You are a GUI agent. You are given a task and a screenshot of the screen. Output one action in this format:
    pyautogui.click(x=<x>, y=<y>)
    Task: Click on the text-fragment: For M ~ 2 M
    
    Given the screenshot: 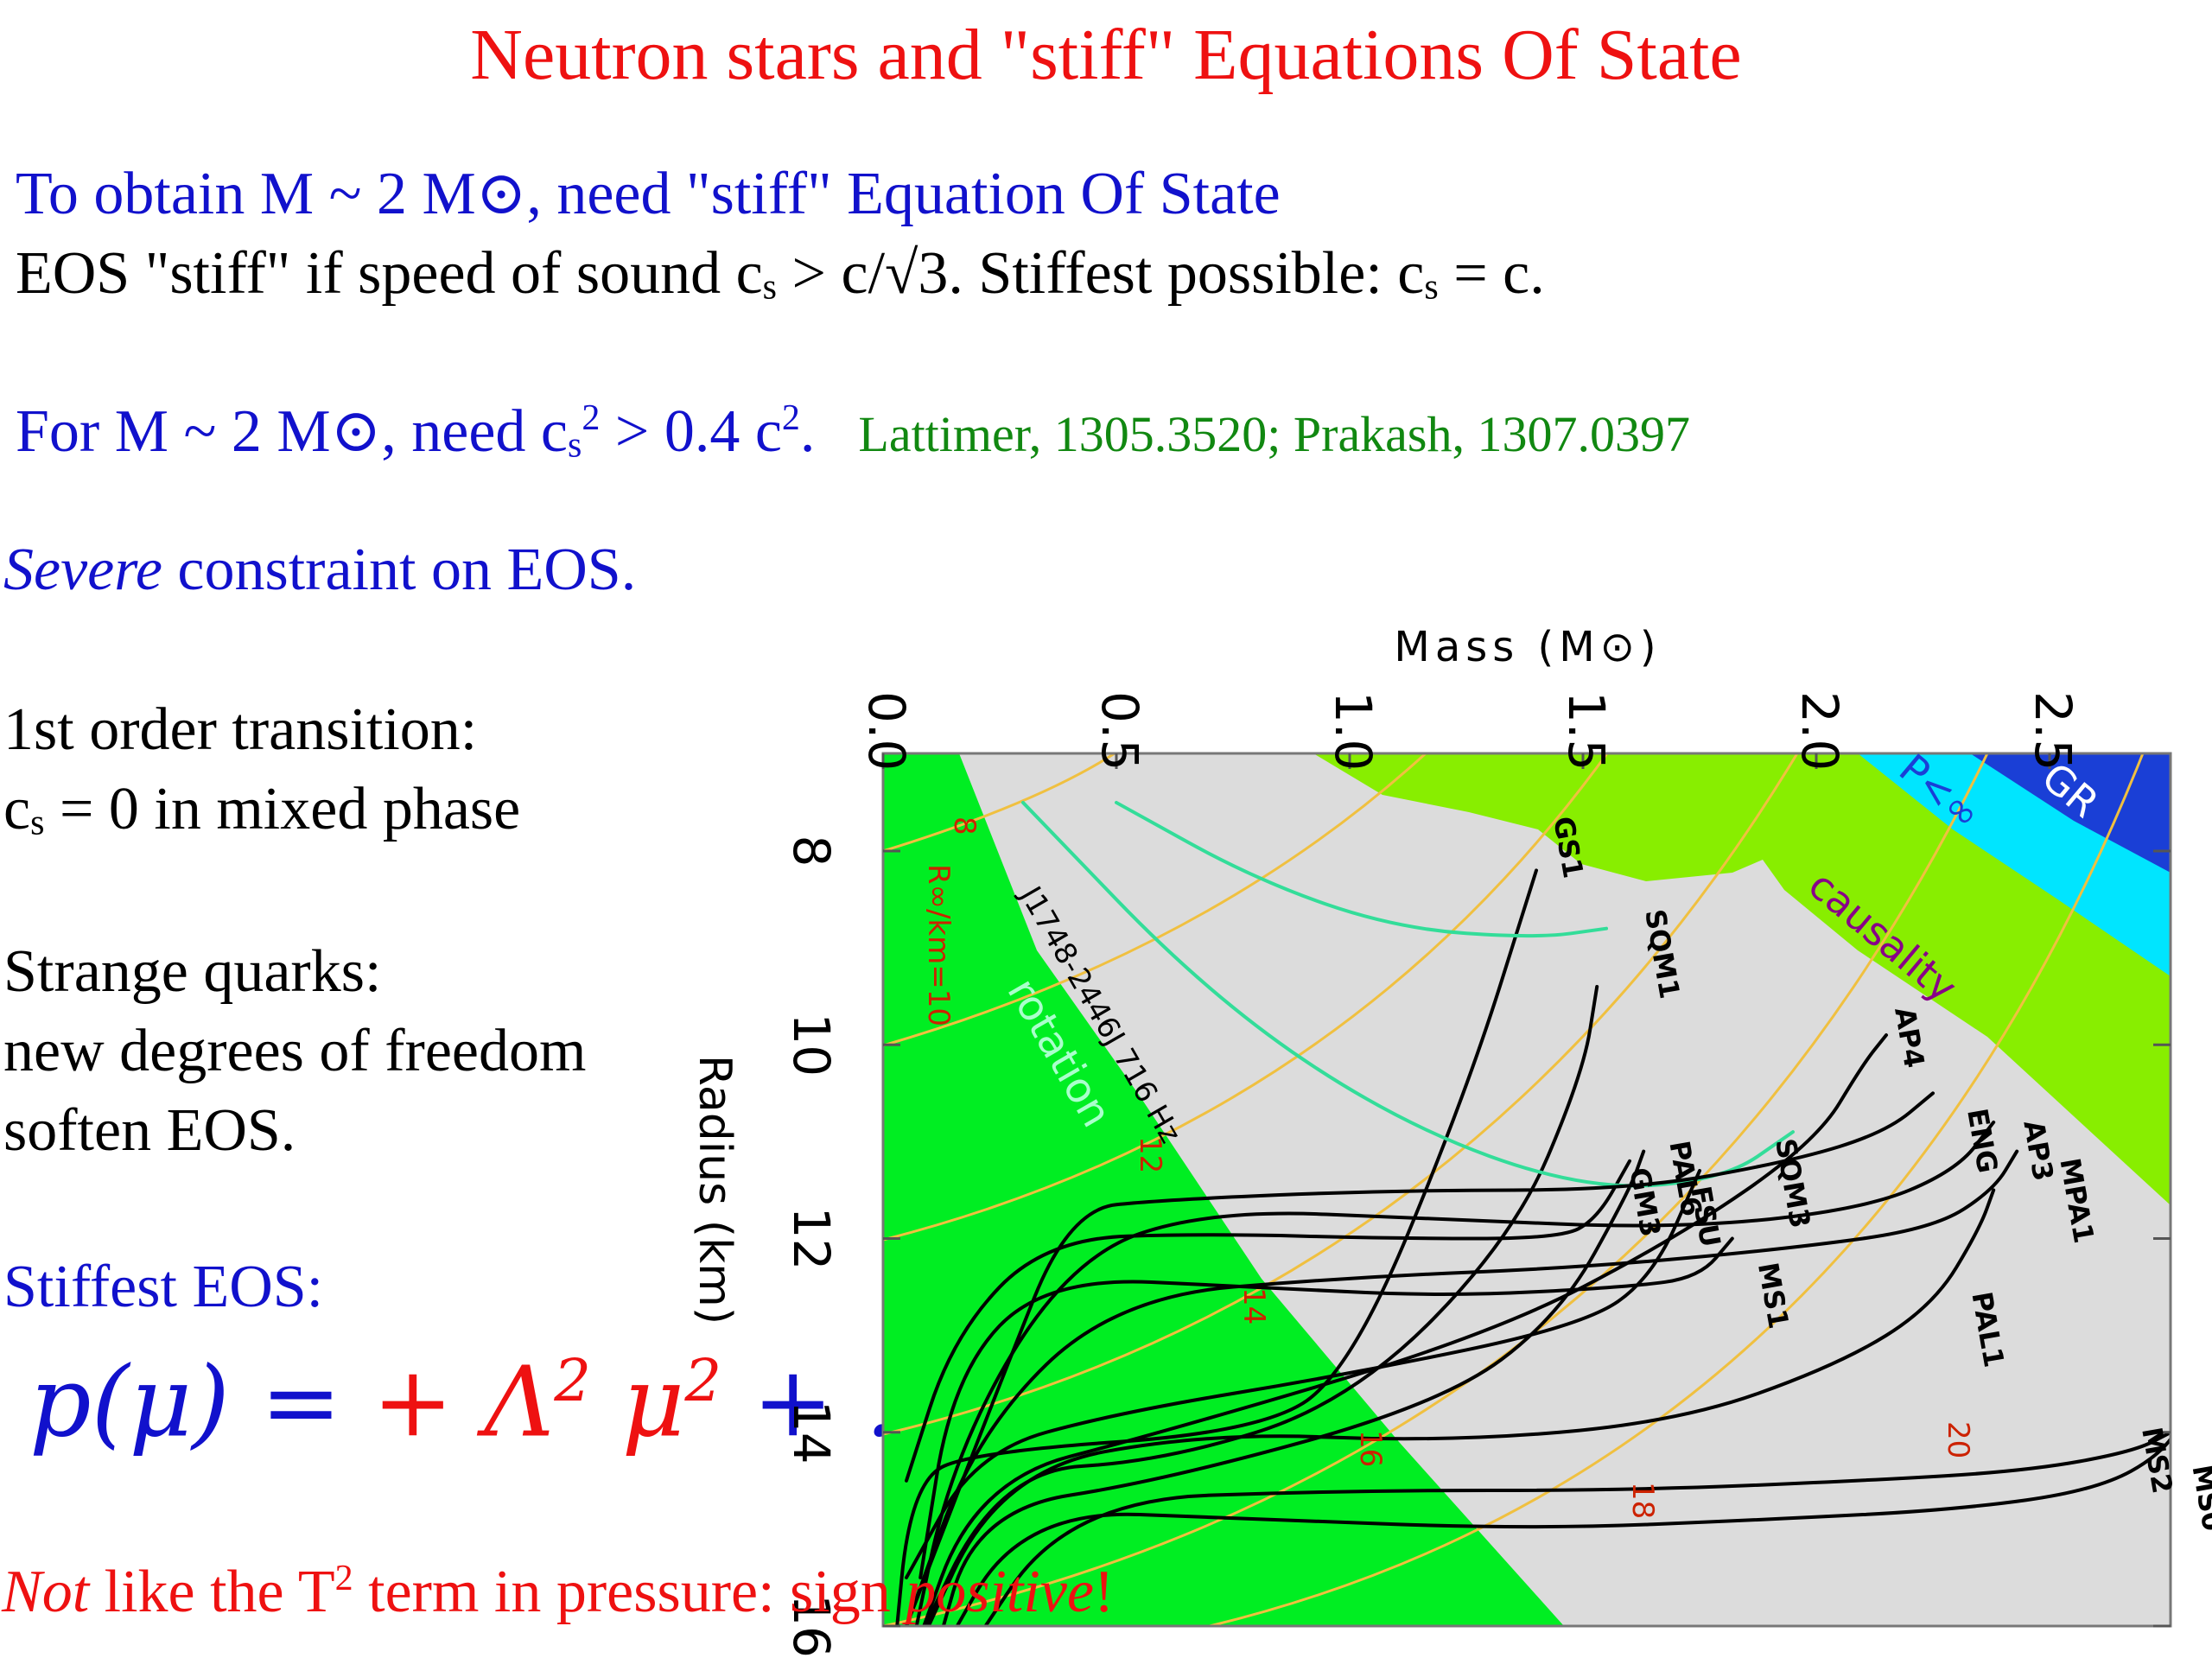 What is the action you would take?
    pyautogui.click(x=173, y=432)
    